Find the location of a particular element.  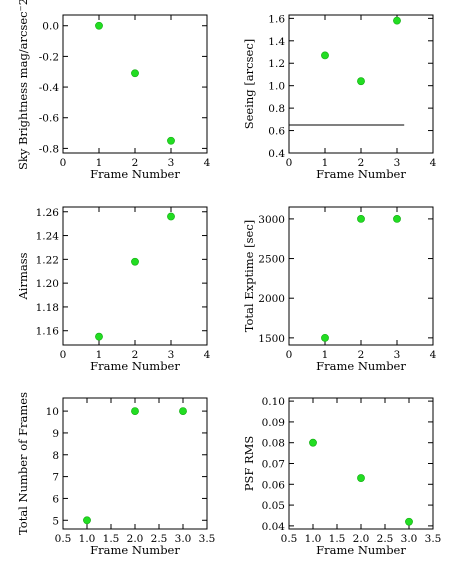

y-axis-label: Sky Brightness mag/arcsec⁻2 is located at coordinates (23, 85).